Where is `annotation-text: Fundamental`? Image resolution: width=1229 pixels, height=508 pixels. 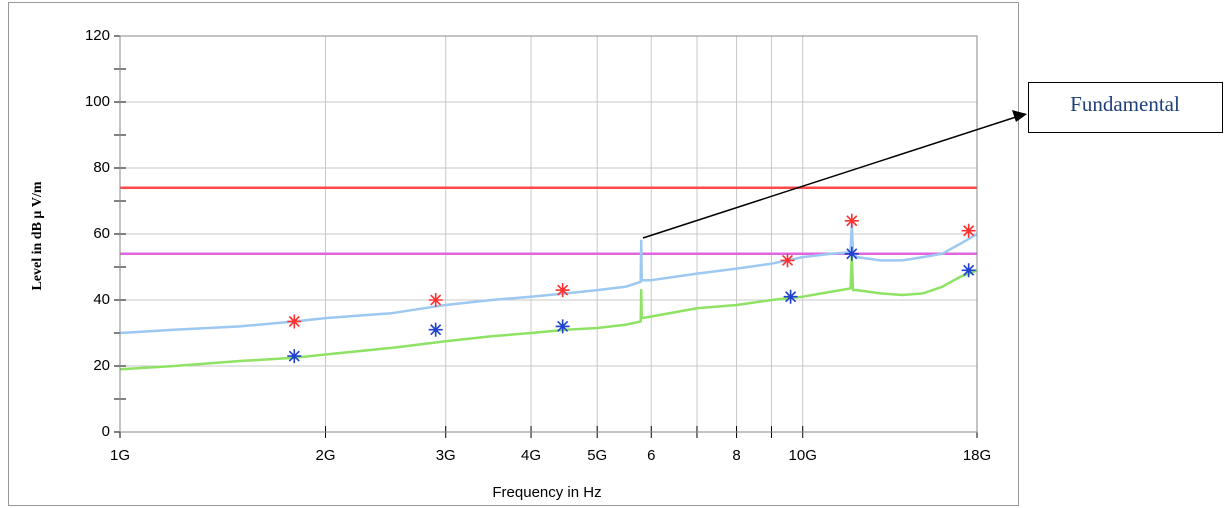 annotation-text: Fundamental is located at coordinates (1125, 104).